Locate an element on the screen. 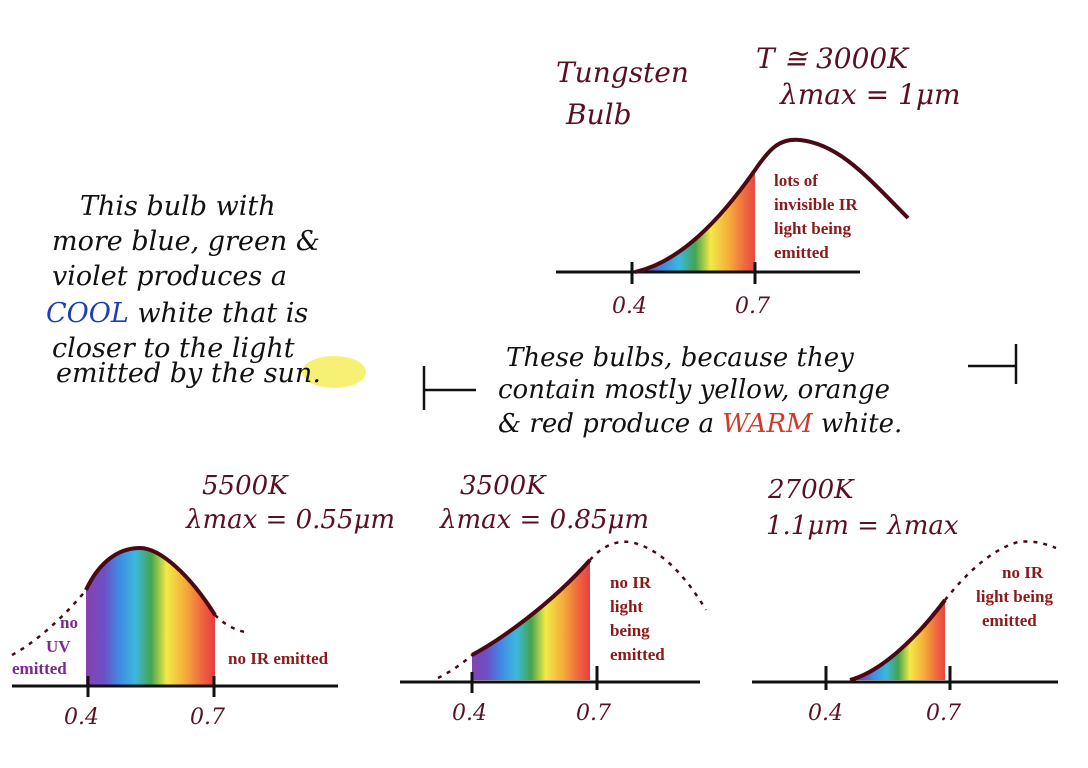 Image resolution: width=1088 pixels, height=768 pixels. cool-note-line-4: COOL white that is is located at coordinates (177, 313).